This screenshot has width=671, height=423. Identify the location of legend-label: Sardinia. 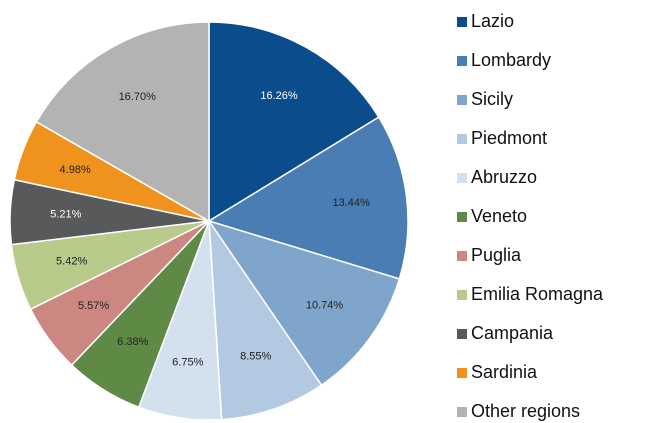
(504, 372).